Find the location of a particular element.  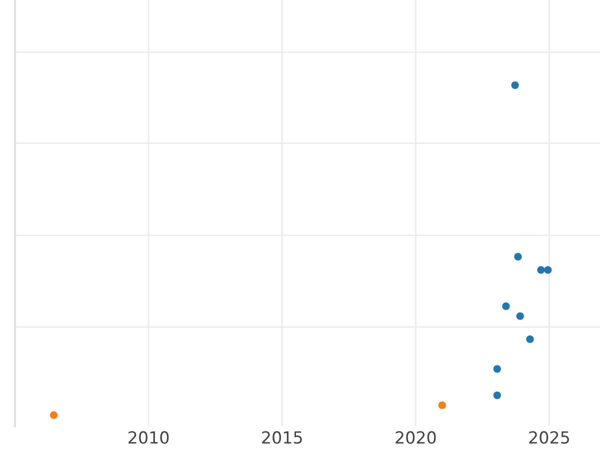

x-tick-label: 2015 is located at coordinates (282, 437).